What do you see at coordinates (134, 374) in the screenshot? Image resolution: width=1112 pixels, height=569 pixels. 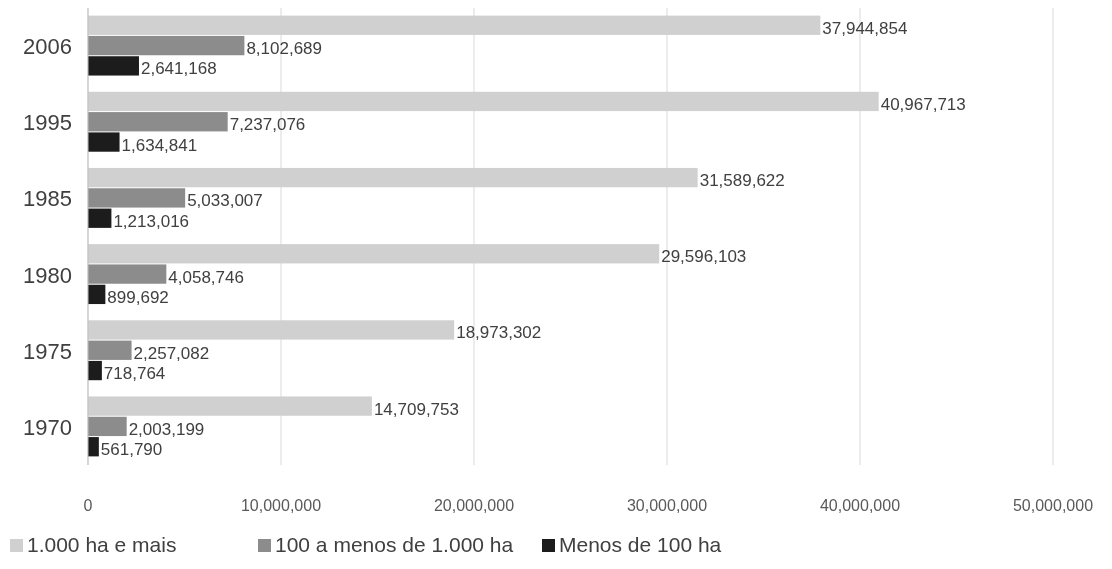 I see `data-label: 718,764` at bounding box center [134, 374].